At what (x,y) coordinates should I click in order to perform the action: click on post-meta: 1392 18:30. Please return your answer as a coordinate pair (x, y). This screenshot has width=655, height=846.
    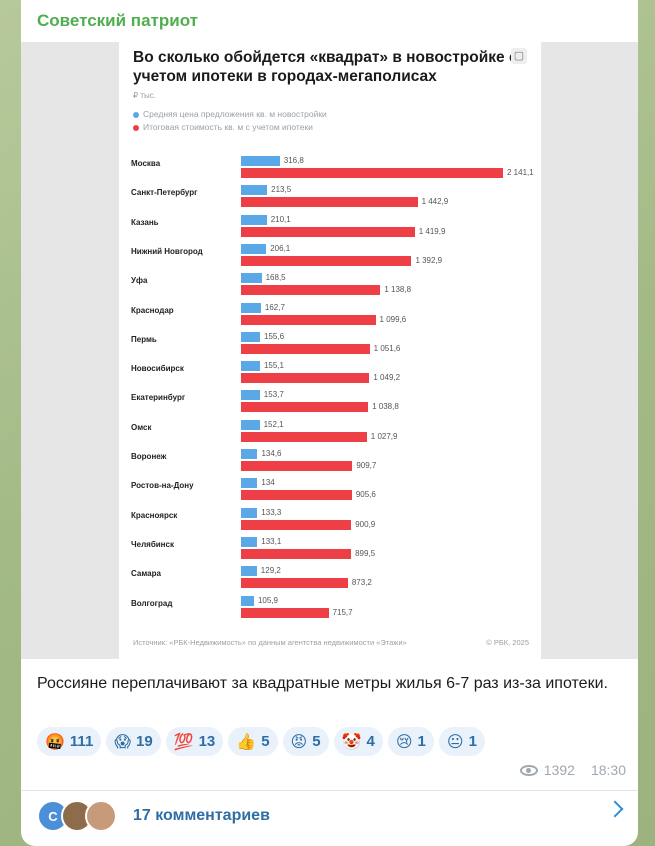
    Looking at the image, I should click on (572, 770).